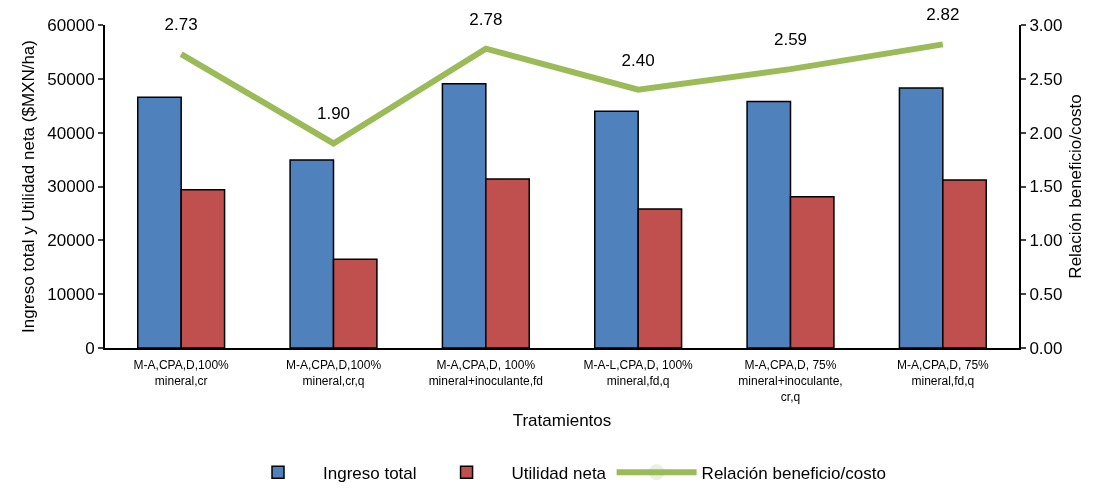 Image resolution: width=1114 pixels, height=502 pixels. Describe the element at coordinates (1046, 133) in the screenshot. I see `y2-tick-label: 2.00` at that location.